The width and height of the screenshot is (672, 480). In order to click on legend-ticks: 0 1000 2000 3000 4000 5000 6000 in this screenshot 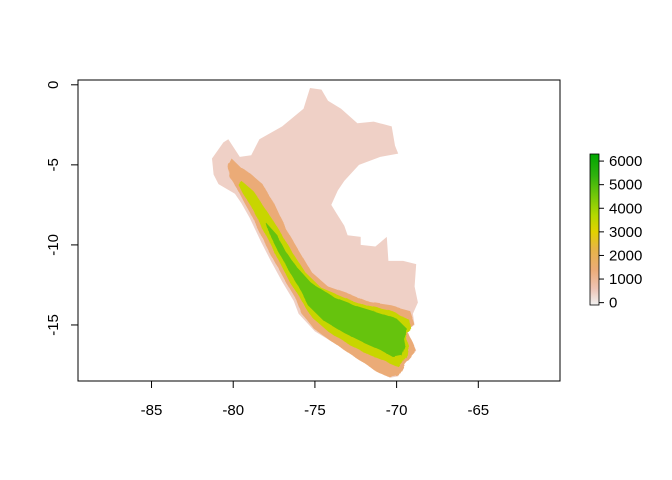, I will do `click(620, 232)`.